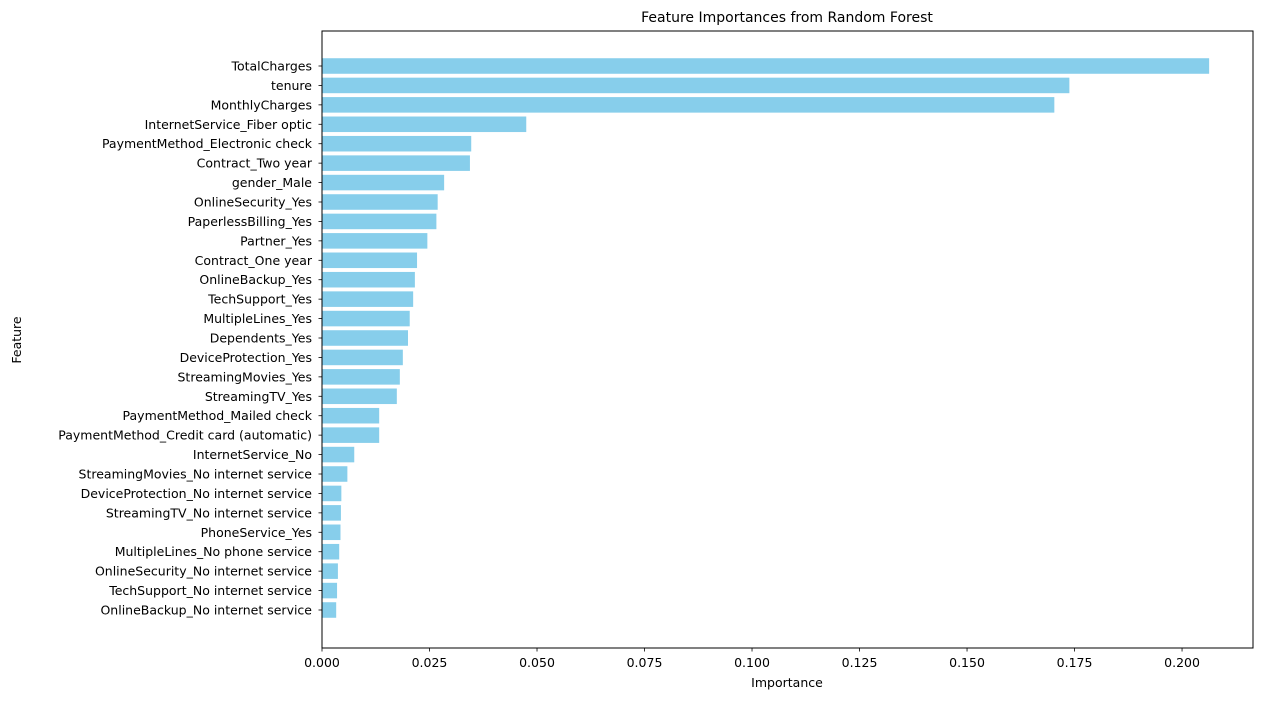 This screenshot has height=703, width=1262. What do you see at coordinates (16, 340) in the screenshot?
I see `y-axis-label: Feature` at bounding box center [16, 340].